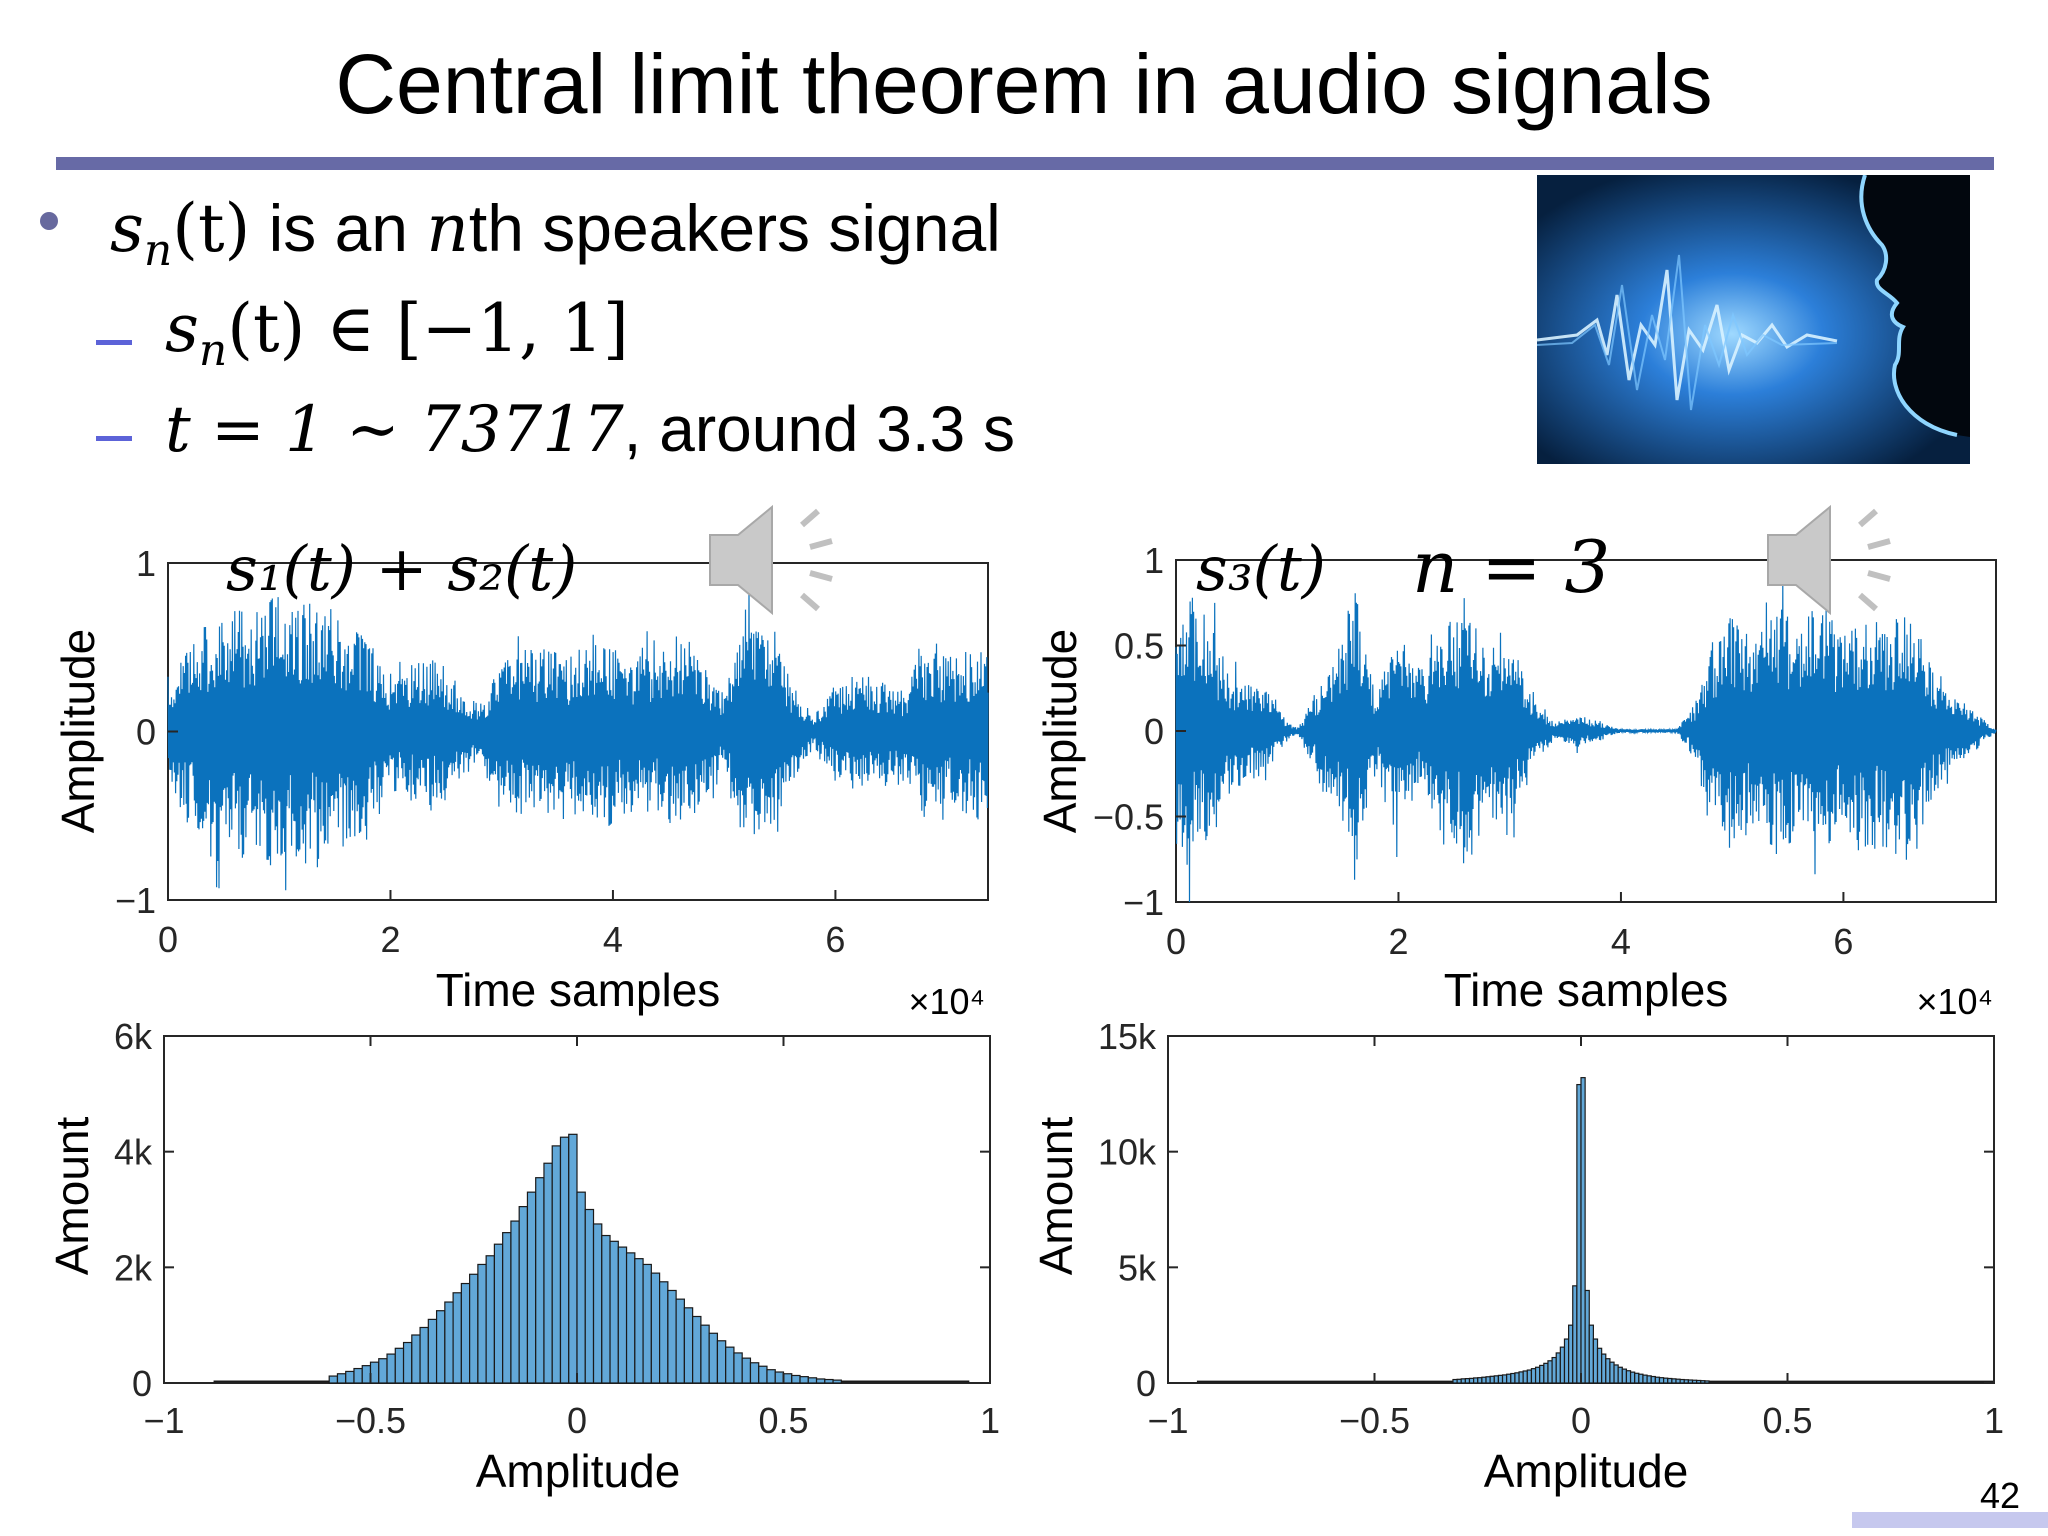  What do you see at coordinates (555, 233) in the screenshot?
I see `bullet-1: sn(t) is an nth speakers signal` at bounding box center [555, 233].